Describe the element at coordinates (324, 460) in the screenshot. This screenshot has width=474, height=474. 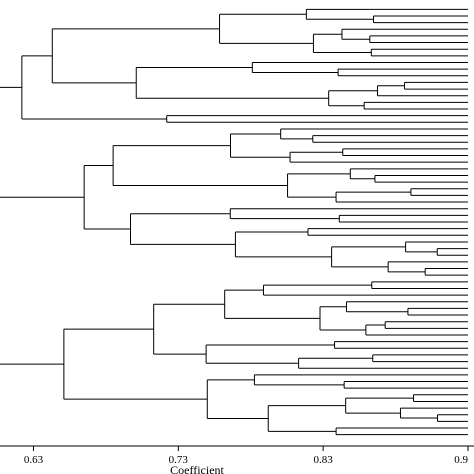
I see `x-tick-label: 0.83` at that location.